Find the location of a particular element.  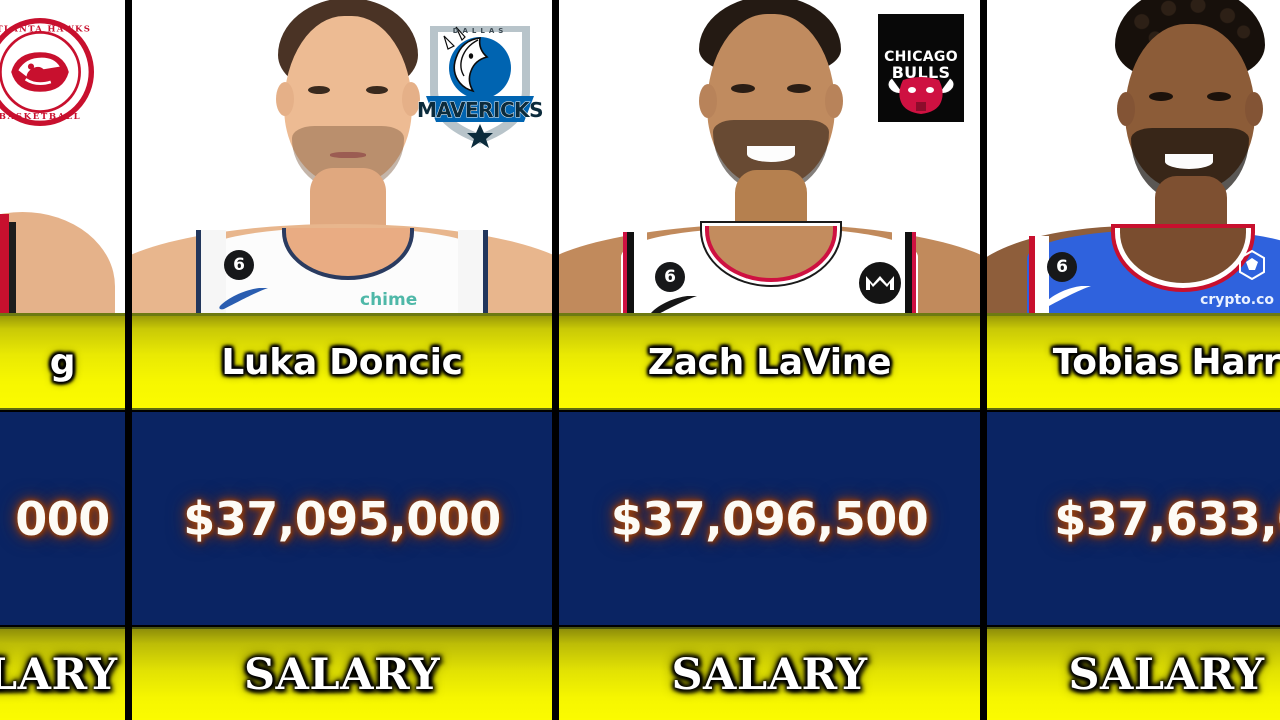

atlanta-hawks-logo: ATLANTA HAWKS BASKETBALL is located at coordinates (47, 72).